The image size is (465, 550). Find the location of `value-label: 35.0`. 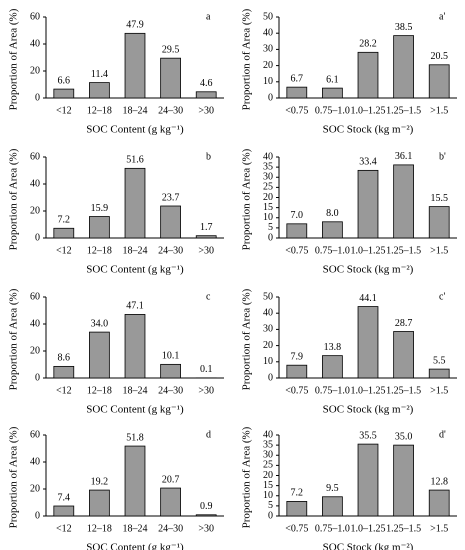

value-label: 35.0 is located at coordinates (404, 436).